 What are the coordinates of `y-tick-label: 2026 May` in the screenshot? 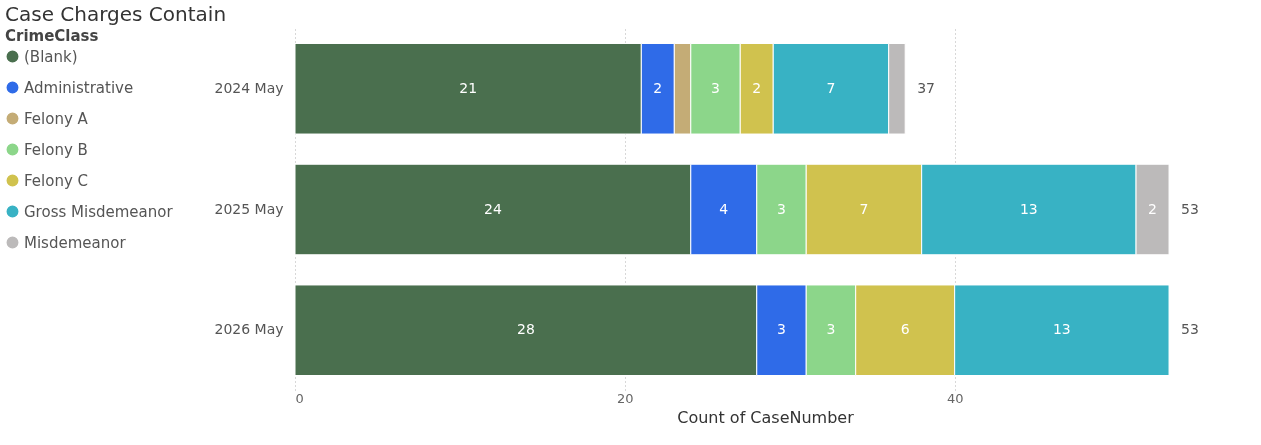 It's located at (249, 329).